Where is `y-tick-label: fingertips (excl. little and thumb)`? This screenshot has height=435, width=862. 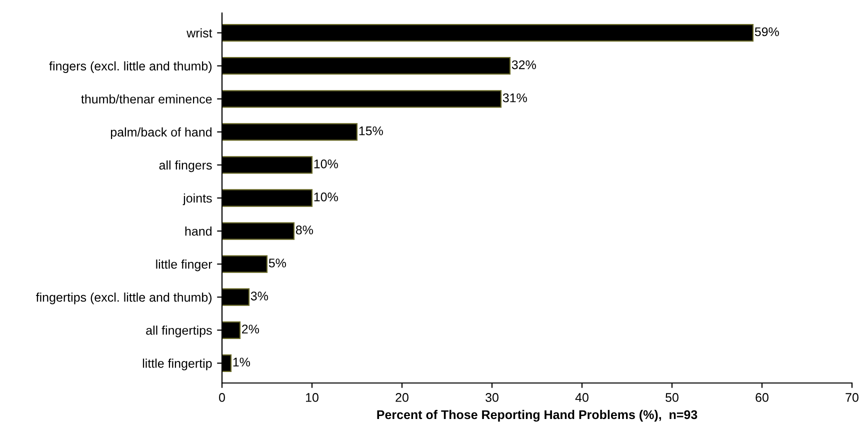
y-tick-label: fingertips (excl. little and thumb) is located at coordinates (124, 298).